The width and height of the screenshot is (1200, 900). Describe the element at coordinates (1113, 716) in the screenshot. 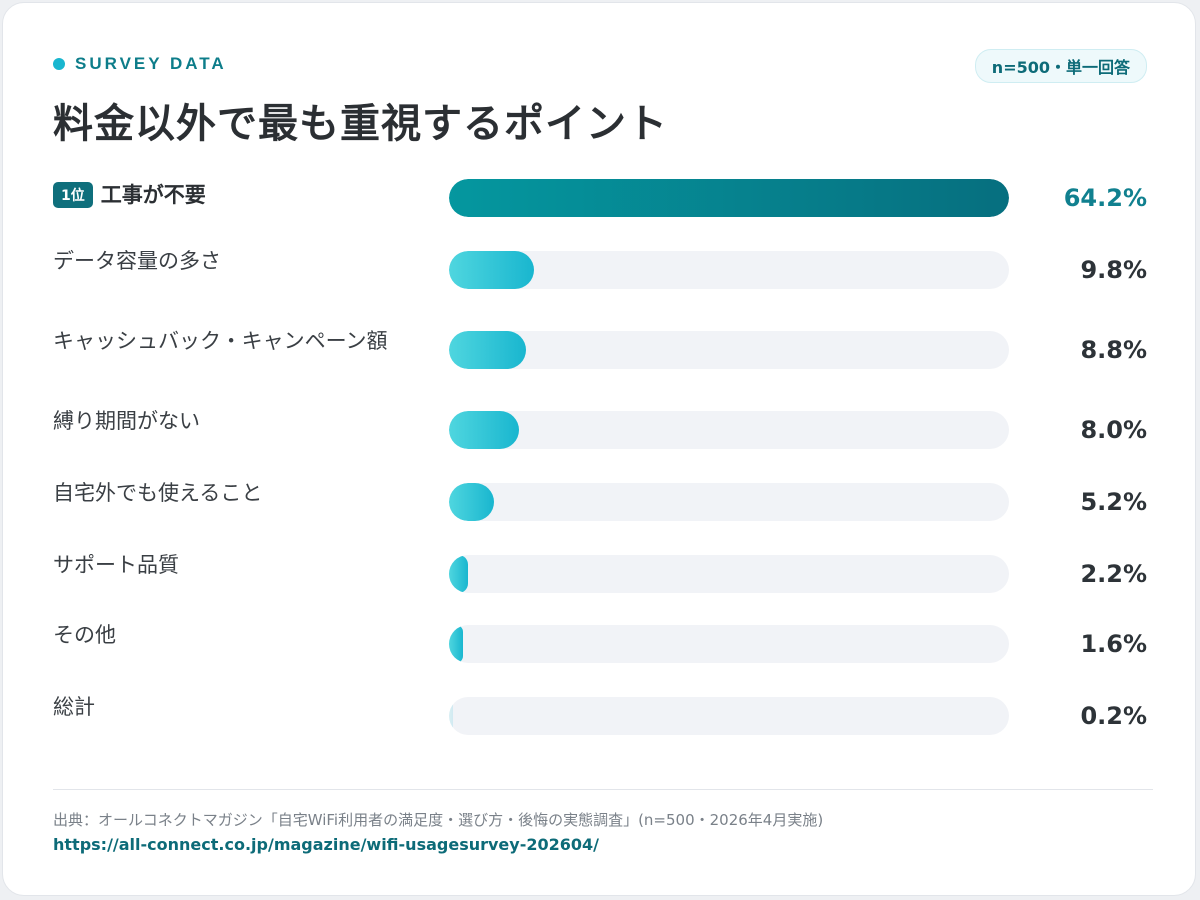

I see `value-label: 0.2%` at that location.